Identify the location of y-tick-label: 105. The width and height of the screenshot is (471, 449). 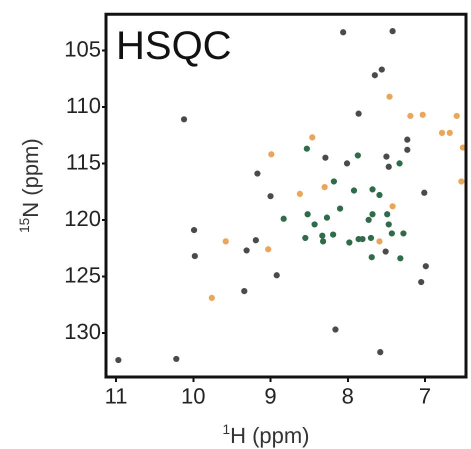
(82, 49).